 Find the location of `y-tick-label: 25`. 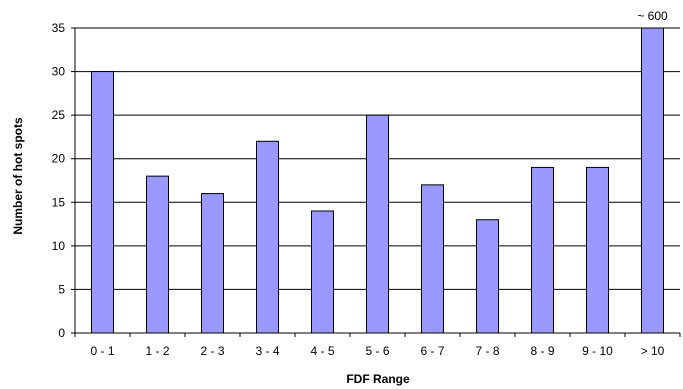

y-tick-label: 25 is located at coordinates (59, 115).